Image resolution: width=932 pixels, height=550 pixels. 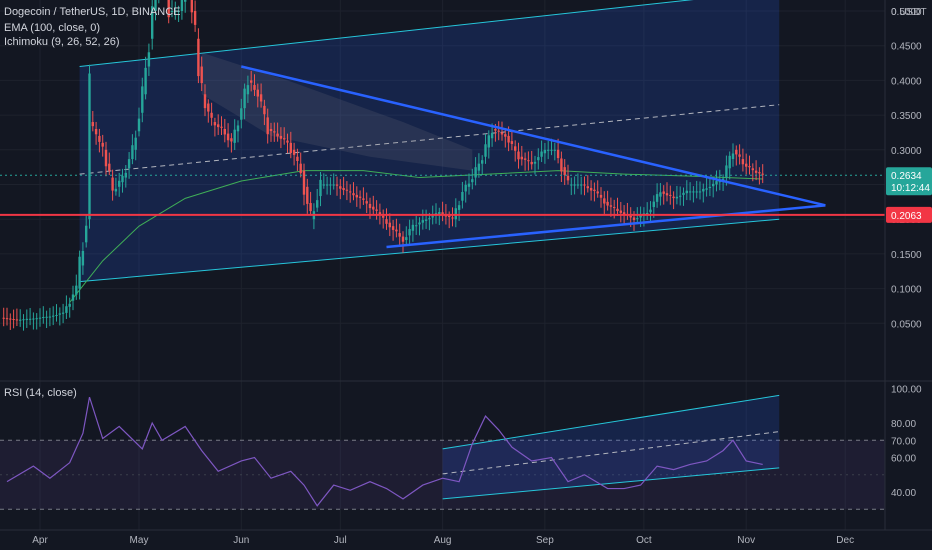 I want to click on price-tick-label: 0.0500, so click(x=906, y=324).